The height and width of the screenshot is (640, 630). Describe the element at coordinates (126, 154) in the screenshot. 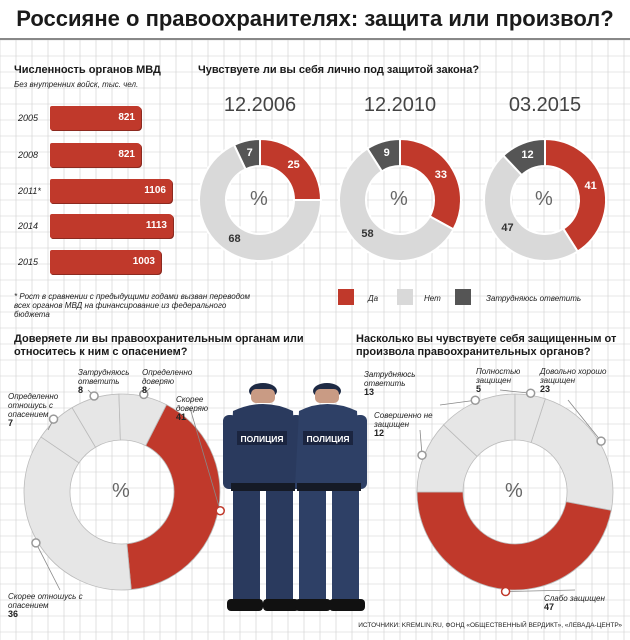

I see `bar-value-1: 821` at that location.